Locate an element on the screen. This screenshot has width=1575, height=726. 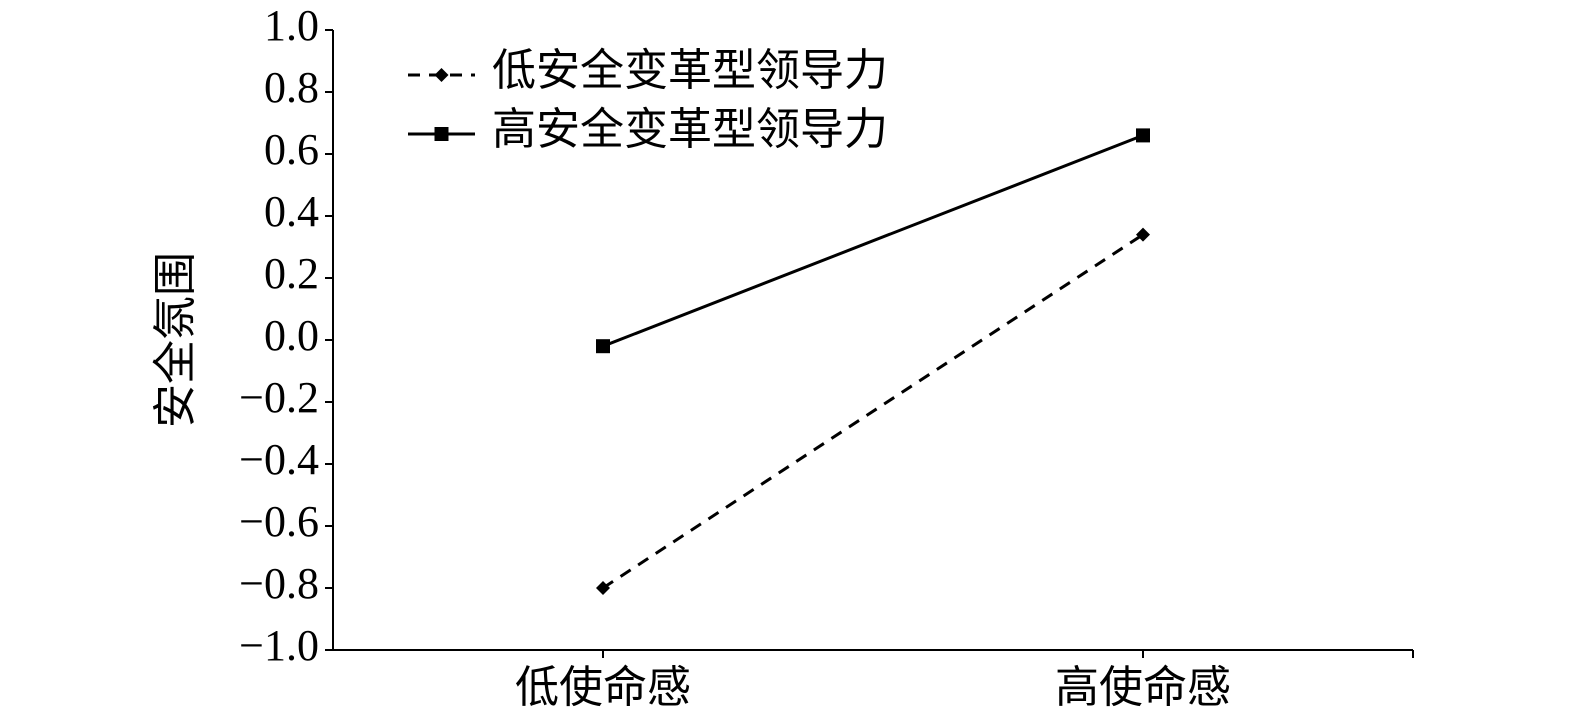
series-line is located at coordinates (873, 241).